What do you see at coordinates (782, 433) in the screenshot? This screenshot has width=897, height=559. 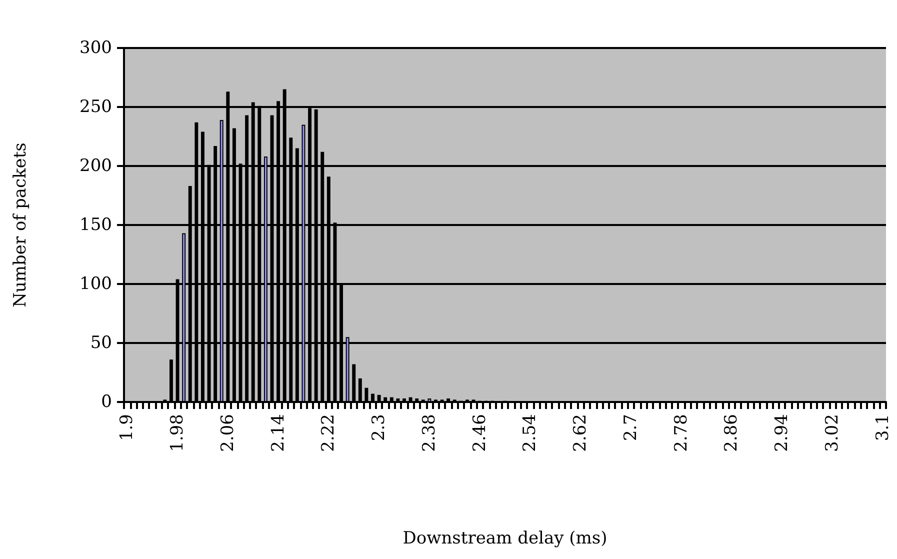 I see `x-tick-label: 2.94` at bounding box center [782, 433].